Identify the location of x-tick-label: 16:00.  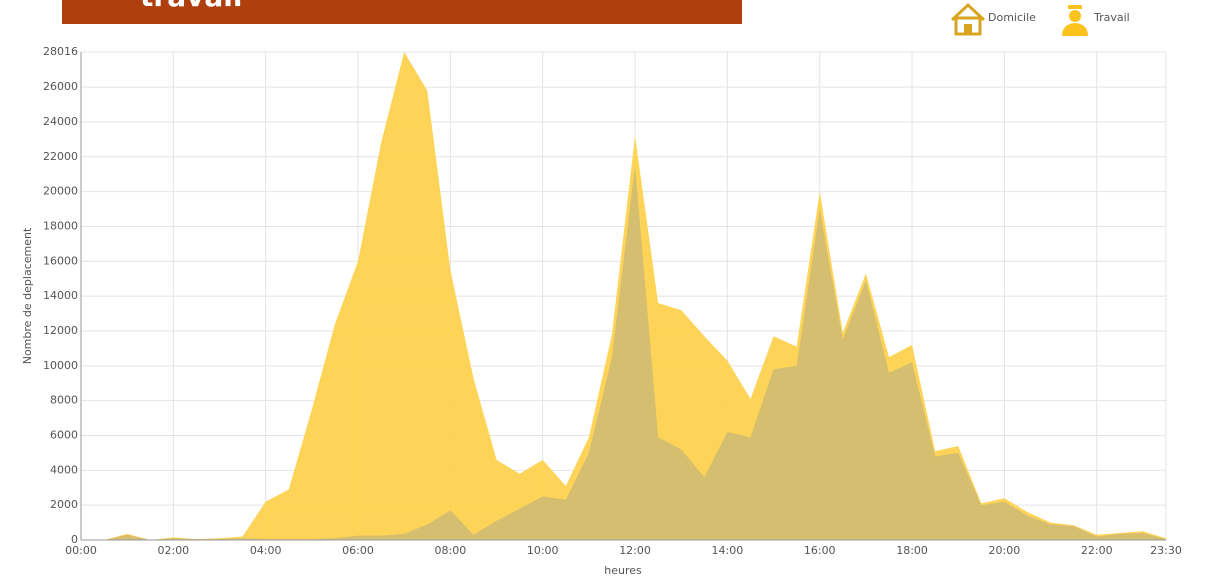
(820, 550).